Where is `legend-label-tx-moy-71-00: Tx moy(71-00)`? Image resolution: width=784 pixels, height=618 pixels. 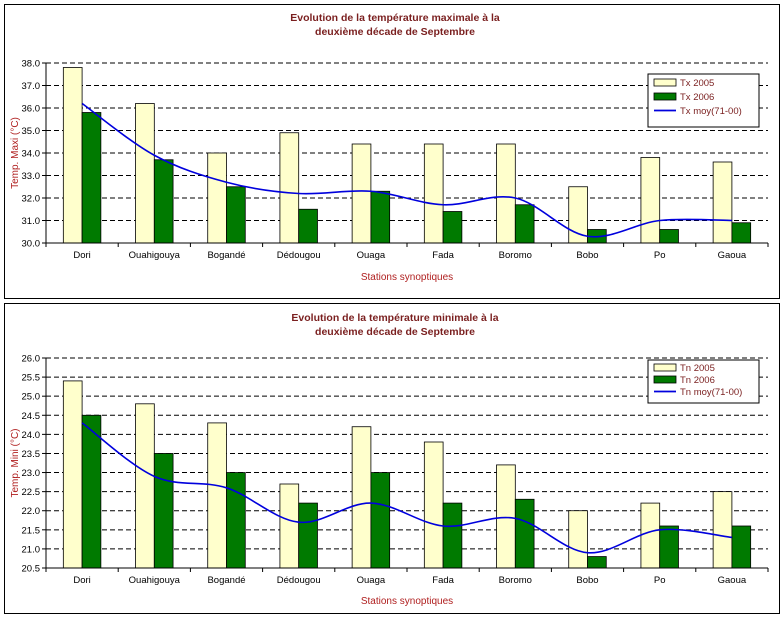
legend-label-tx-moy-71-00: Tx moy(71-00) is located at coordinates (711, 111).